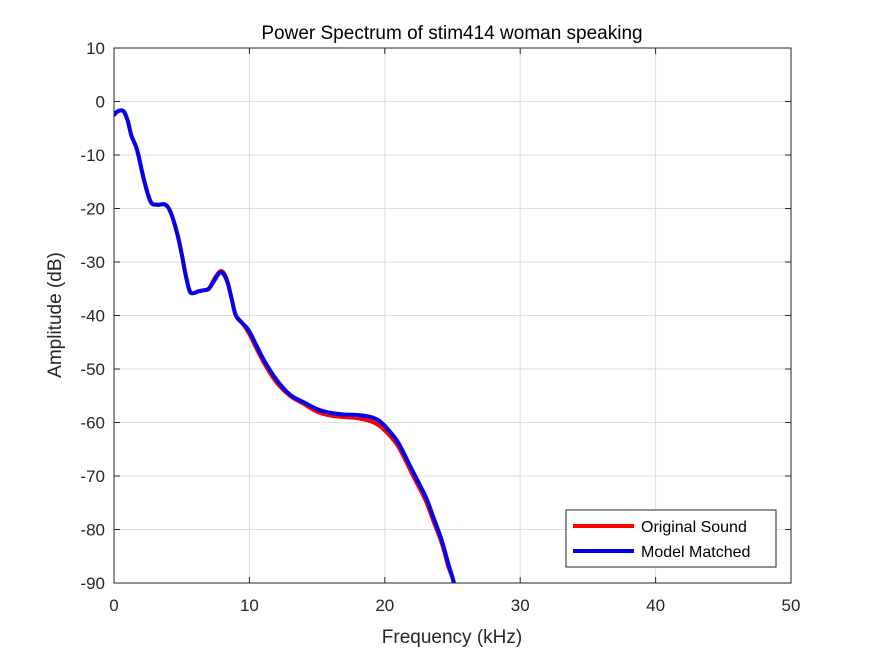 Image resolution: width=875 pixels, height=656 pixels. Describe the element at coordinates (113, 605) in the screenshot. I see `x-tick-label: 0` at that location.